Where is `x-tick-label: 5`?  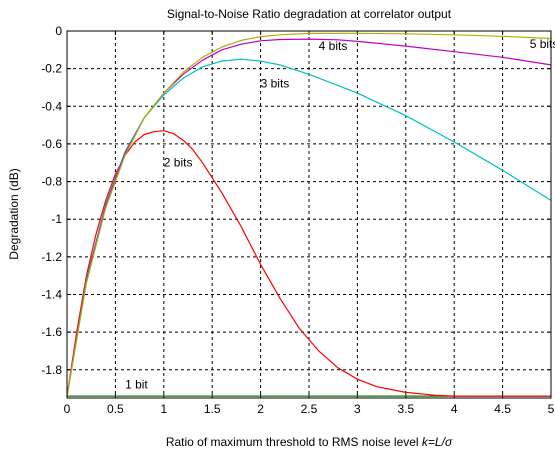 x-tick-label: 5 is located at coordinates (551, 409).